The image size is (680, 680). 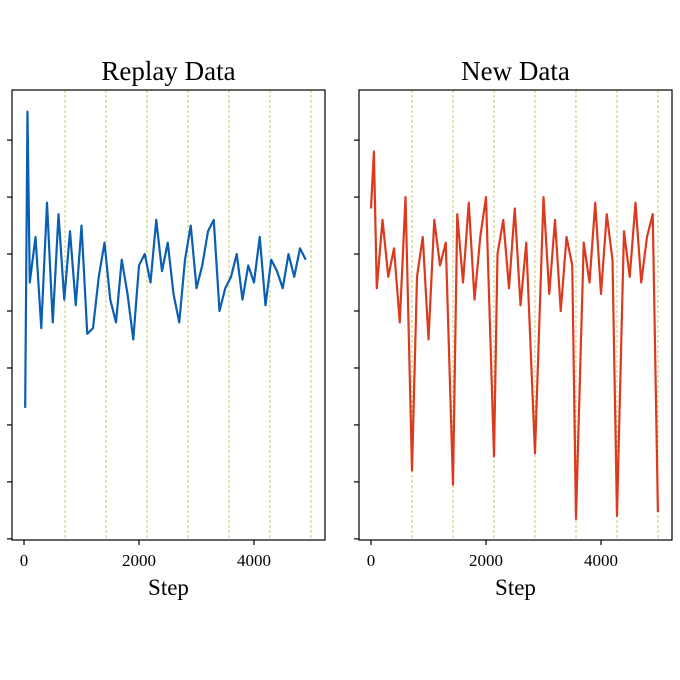 I want to click on chart-title: Replay Data, so click(x=168, y=71).